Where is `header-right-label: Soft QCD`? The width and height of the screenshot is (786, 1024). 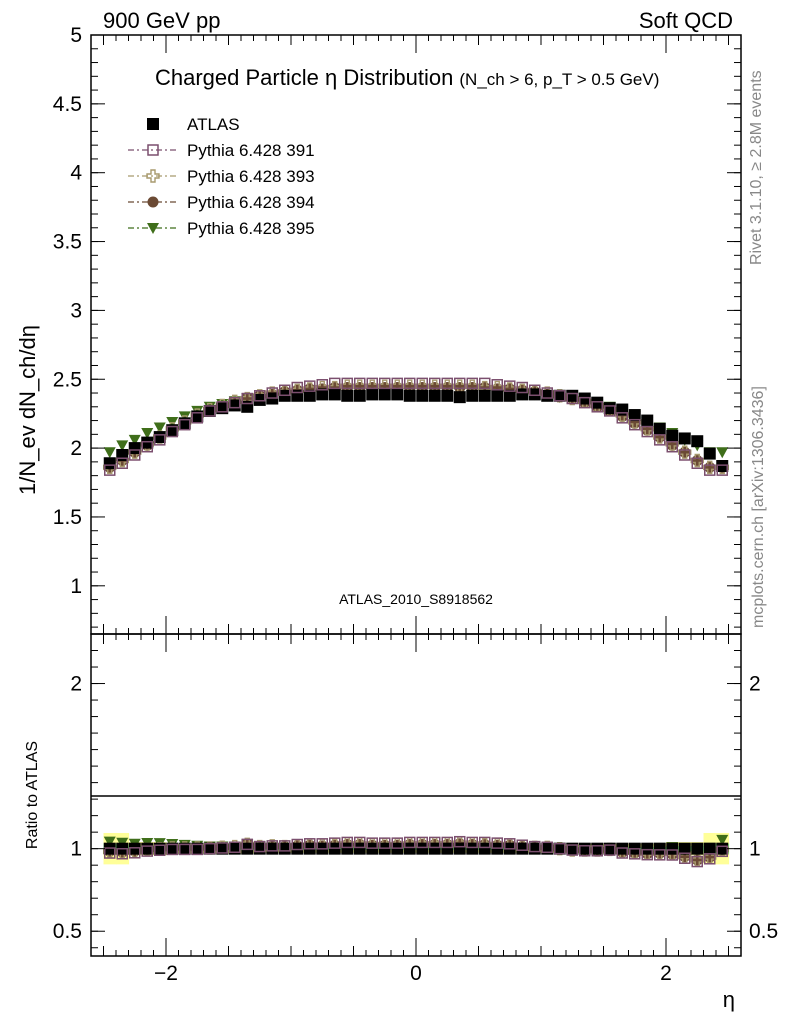 header-right-label: Soft QCD is located at coordinates (686, 20).